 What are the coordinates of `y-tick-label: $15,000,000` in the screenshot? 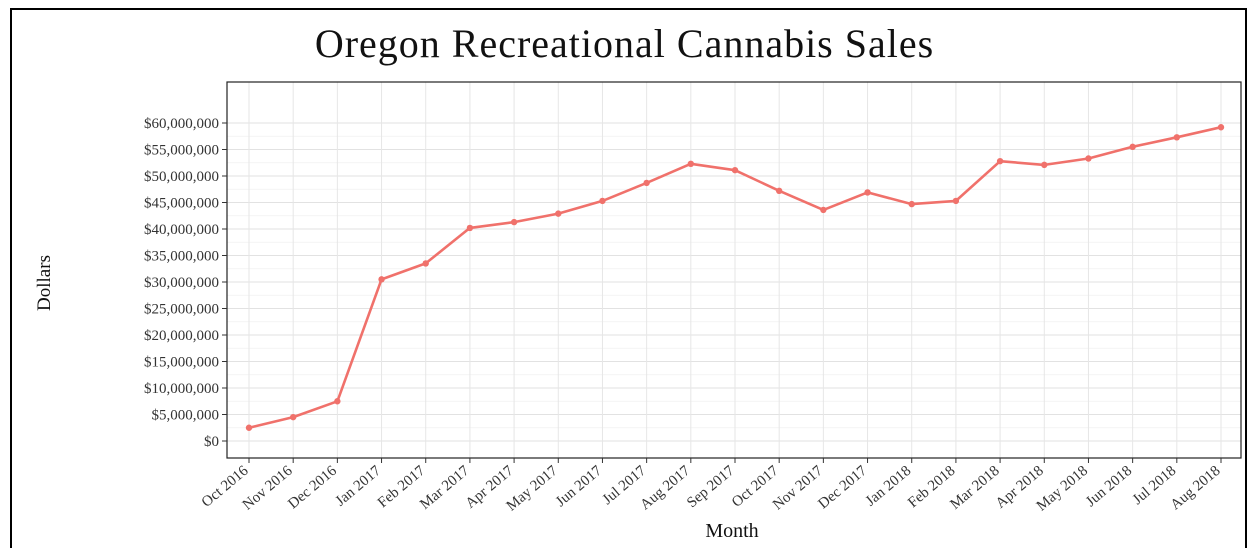 It's located at (181, 363).